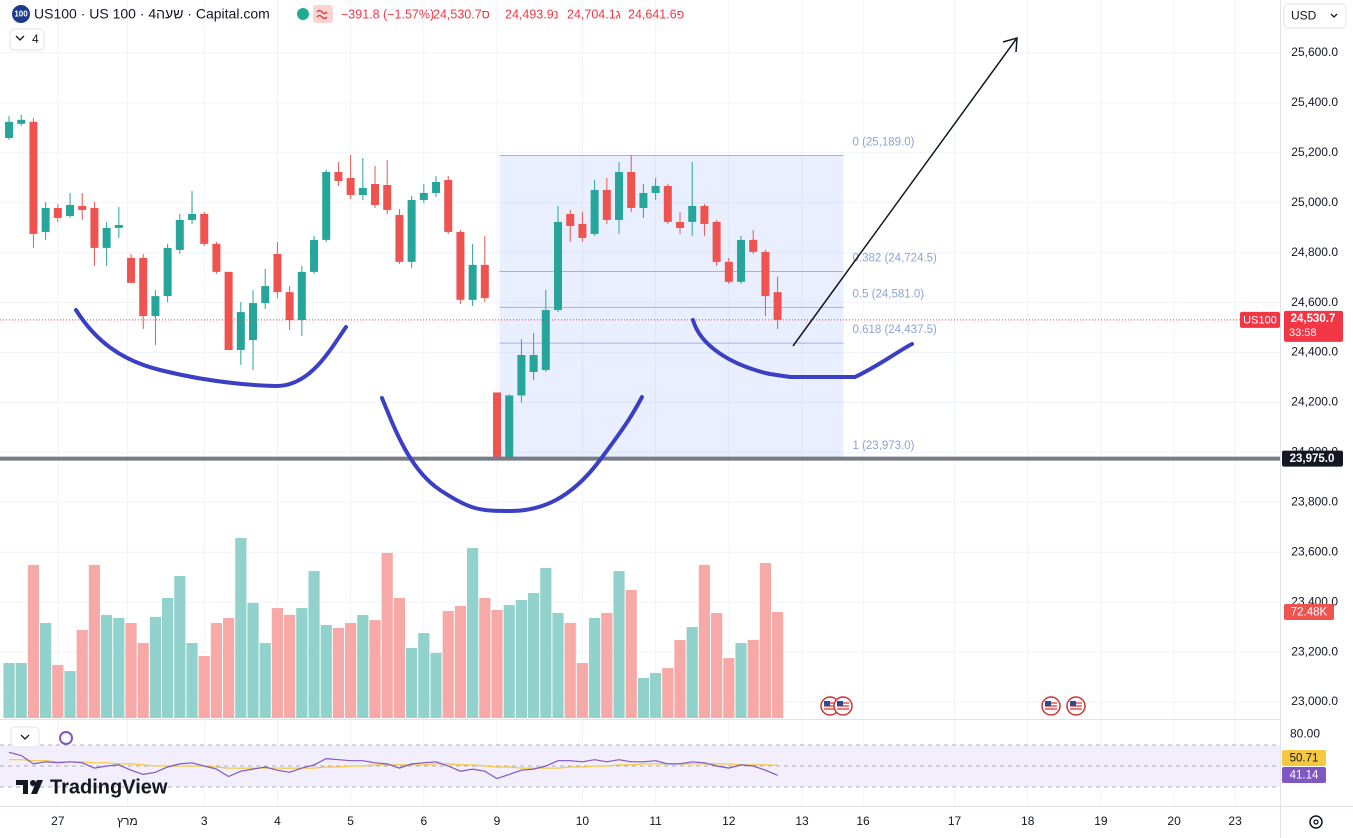 This screenshot has height=838, width=1353. Describe the element at coordinates (1076, 706) in the screenshot. I see `event-flag` at that location.